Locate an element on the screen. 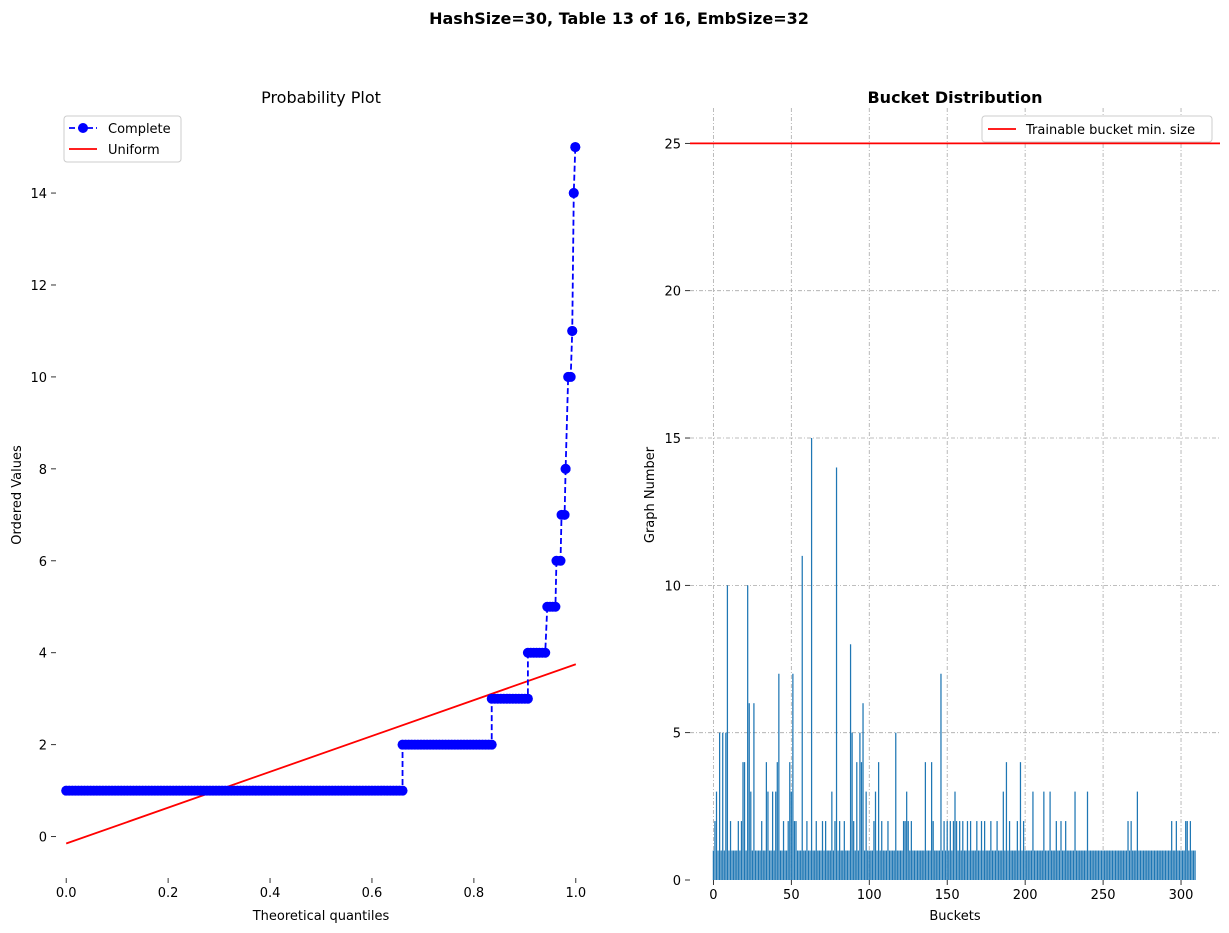 The height and width of the screenshot is (933, 1229). x-tick-label: 300 is located at coordinates (1181, 895).